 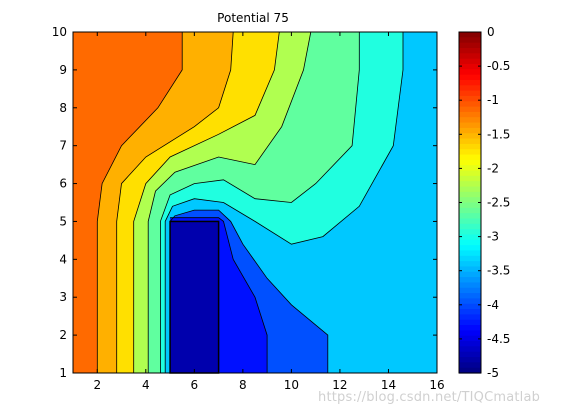 I want to click on x-tick-label: 4, so click(x=146, y=385).